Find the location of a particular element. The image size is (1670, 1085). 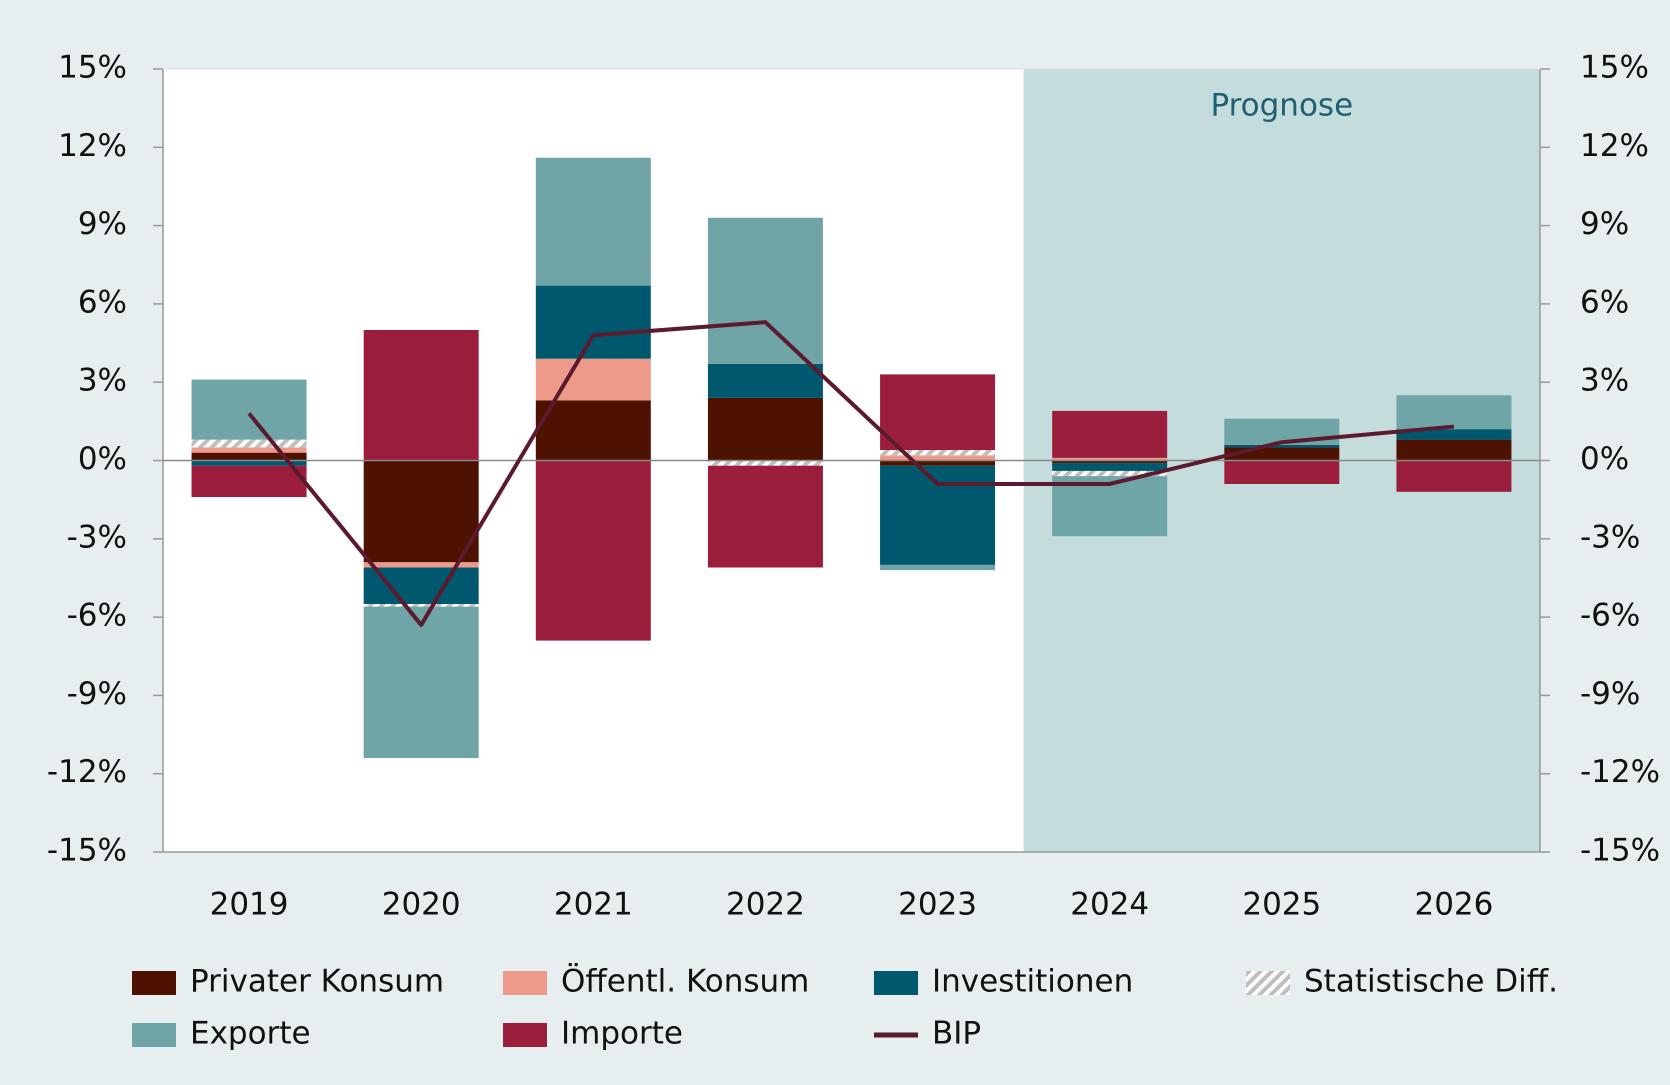

y-tick-label: -15% is located at coordinates (87, 851).